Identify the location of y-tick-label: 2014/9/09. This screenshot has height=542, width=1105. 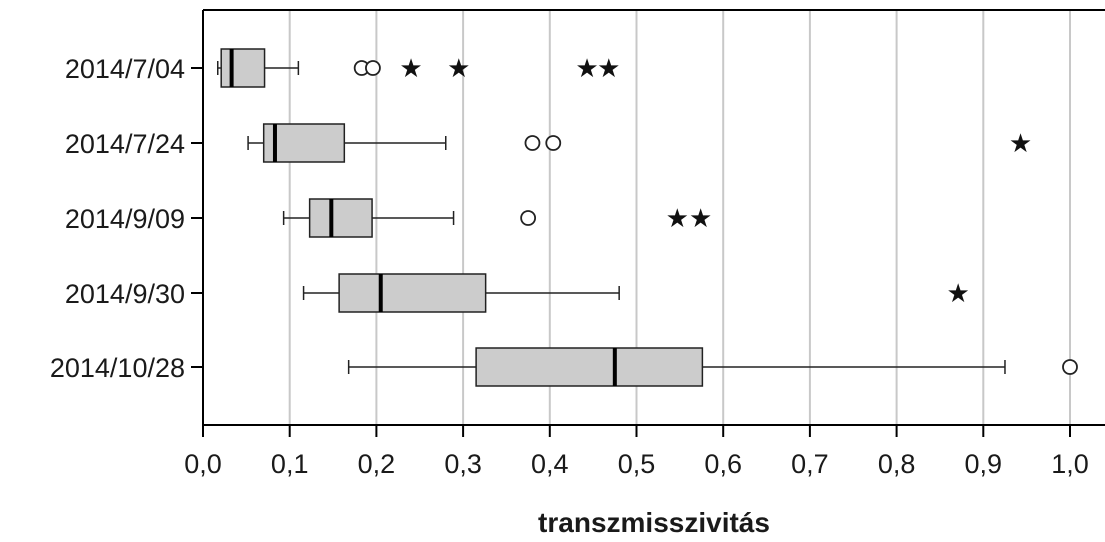
(125, 219).